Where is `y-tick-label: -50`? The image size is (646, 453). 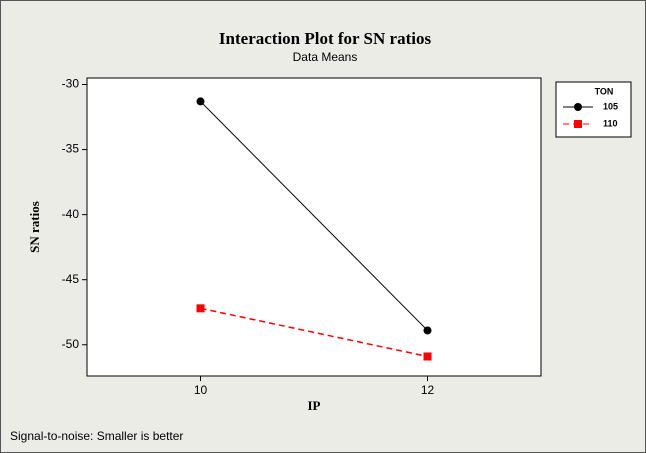 y-tick-label: -50 is located at coordinates (71, 344).